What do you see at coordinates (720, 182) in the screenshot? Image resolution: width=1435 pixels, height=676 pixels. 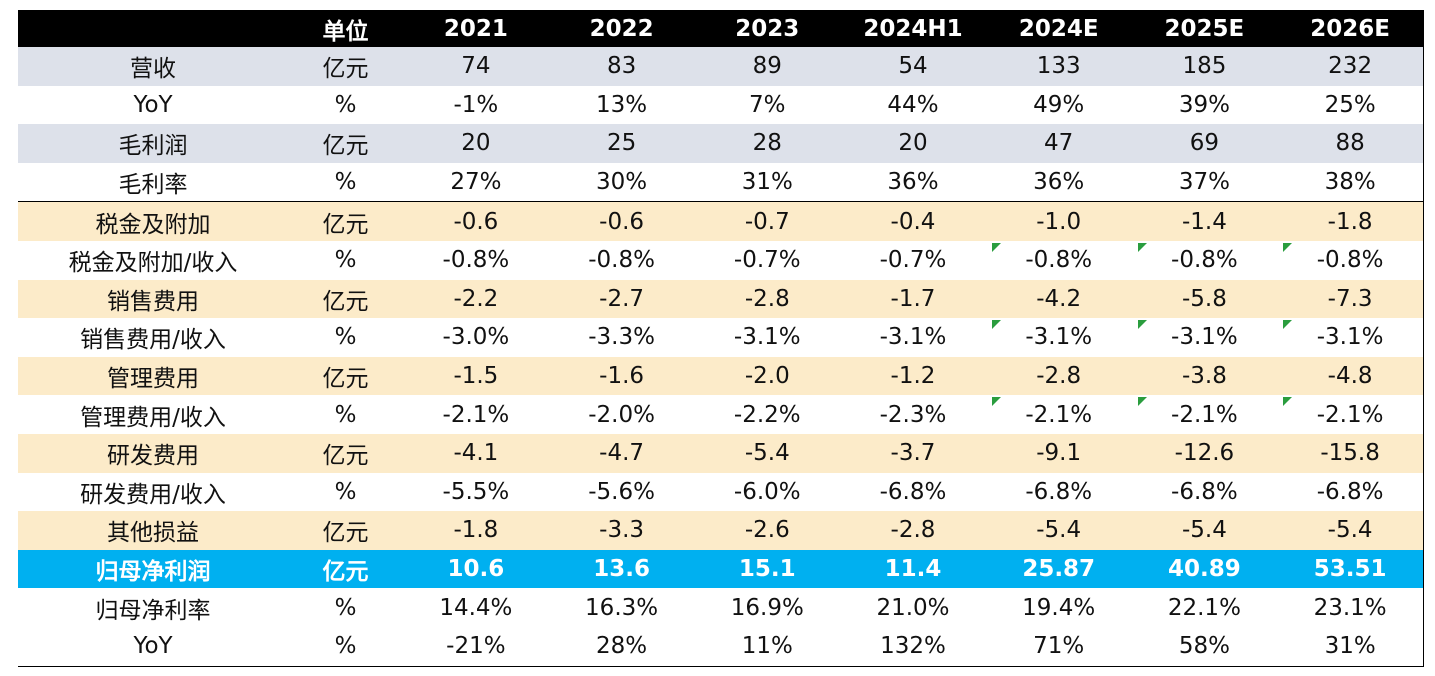 I see `table-row: 毛利率% 27% 30% 31% 36% 36% 37% 38%` at bounding box center [720, 182].